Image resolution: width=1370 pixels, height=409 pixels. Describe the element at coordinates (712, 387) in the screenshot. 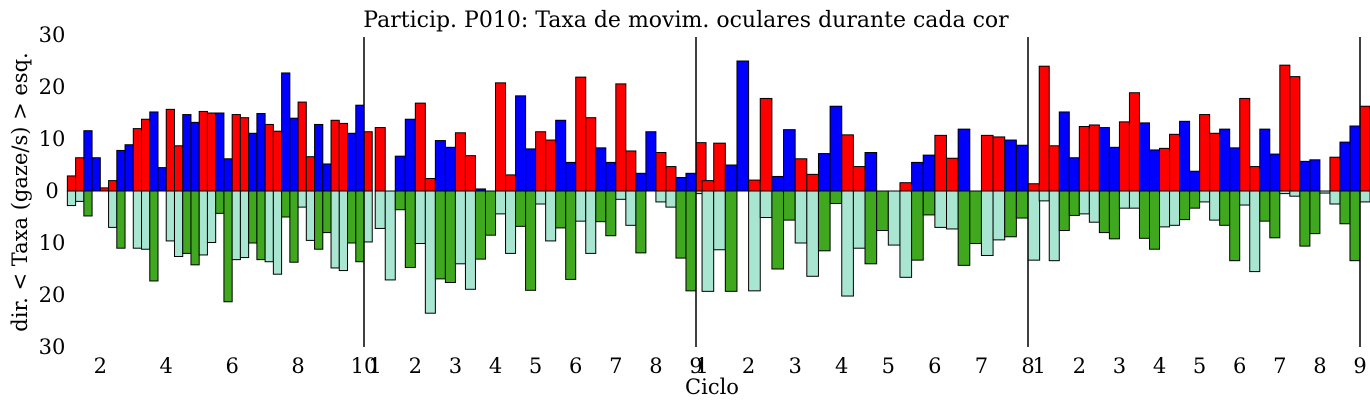

I see `x-axis-label: Ciclo` at that location.